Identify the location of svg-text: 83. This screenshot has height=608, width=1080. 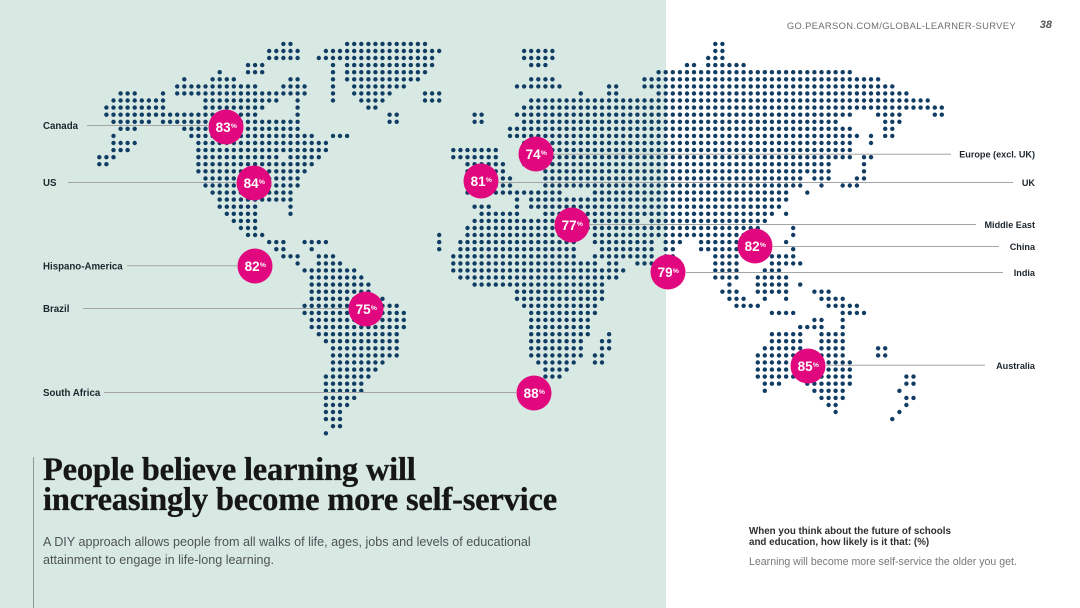
(224, 127).